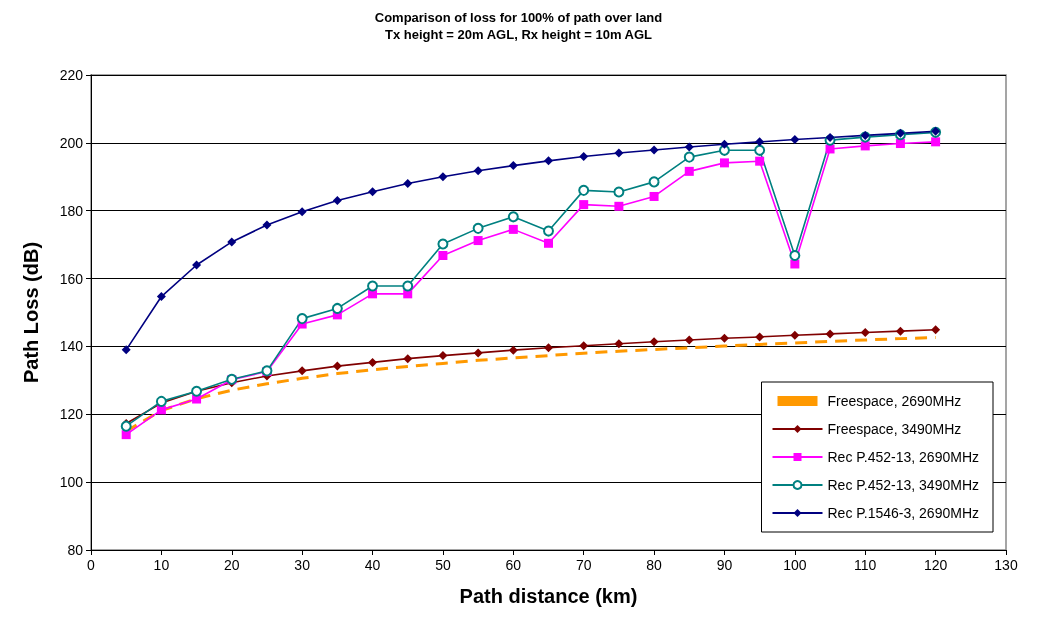  Describe the element at coordinates (71, 346) in the screenshot. I see `y-tick-label: 140` at that location.